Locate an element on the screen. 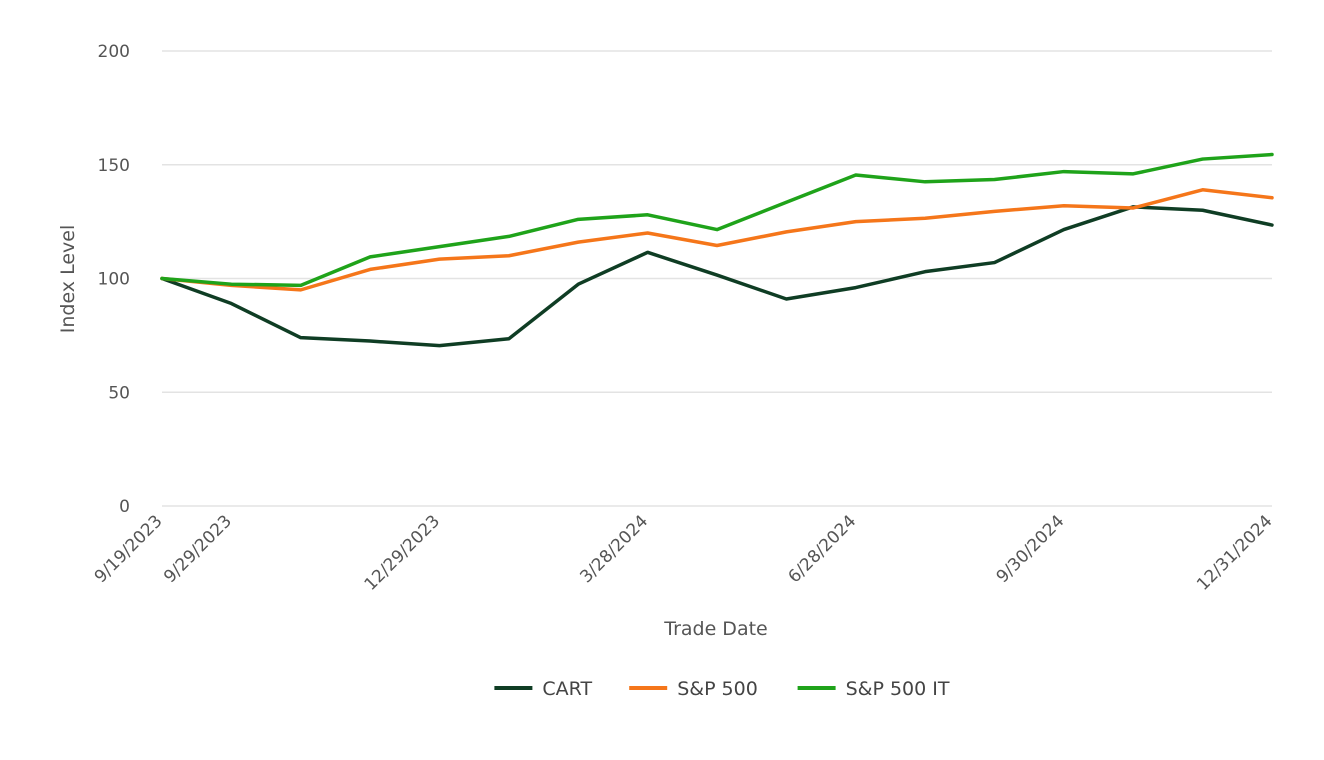 This screenshot has height=760, width=1324. legend: CART S&P 500 S&P 500 IT is located at coordinates (722, 689).